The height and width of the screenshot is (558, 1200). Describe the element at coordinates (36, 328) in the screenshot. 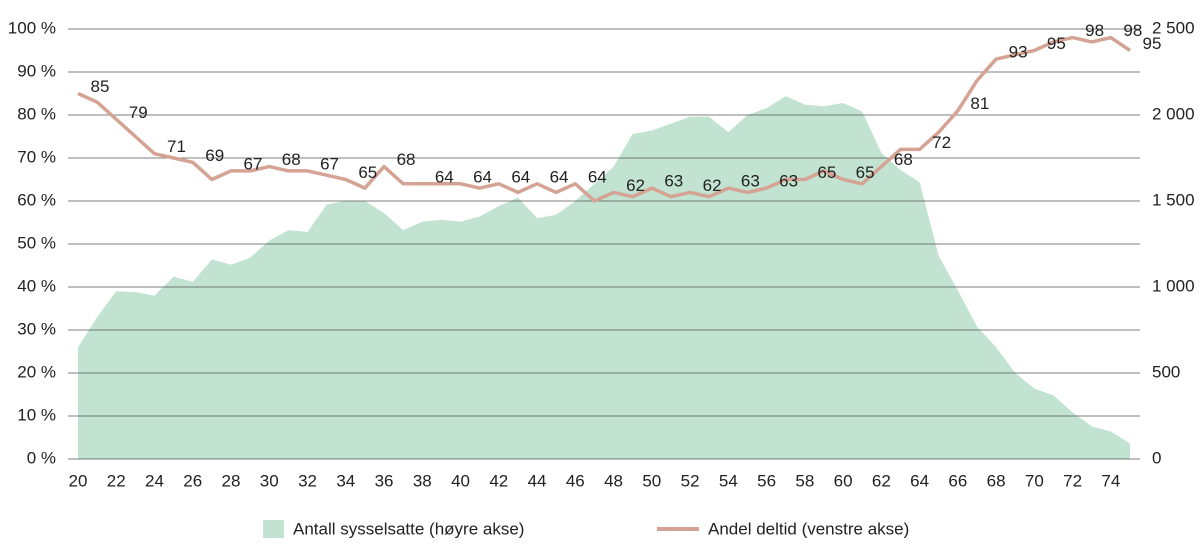

I see `y-tick-label: 30 %` at that location.